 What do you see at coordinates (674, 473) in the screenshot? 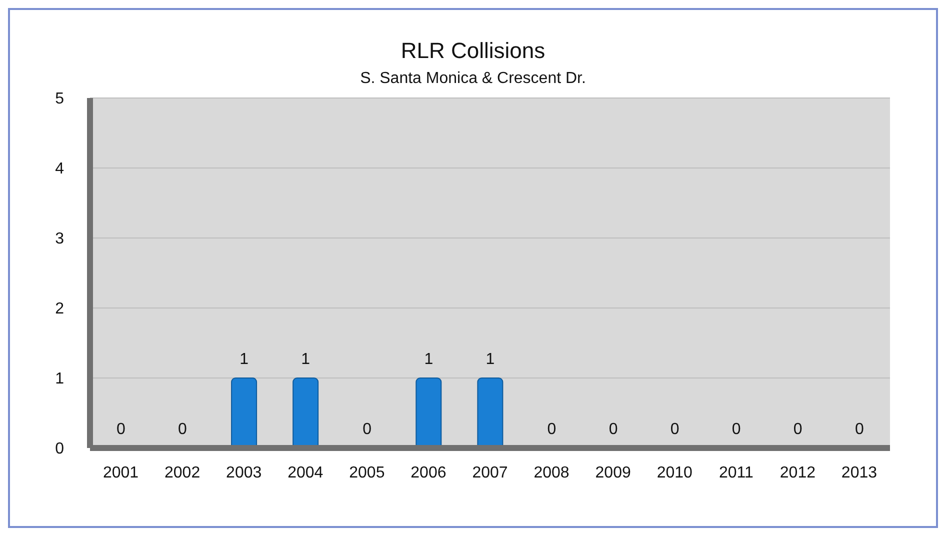
I see `x-tick-label: 2010` at bounding box center [674, 473].